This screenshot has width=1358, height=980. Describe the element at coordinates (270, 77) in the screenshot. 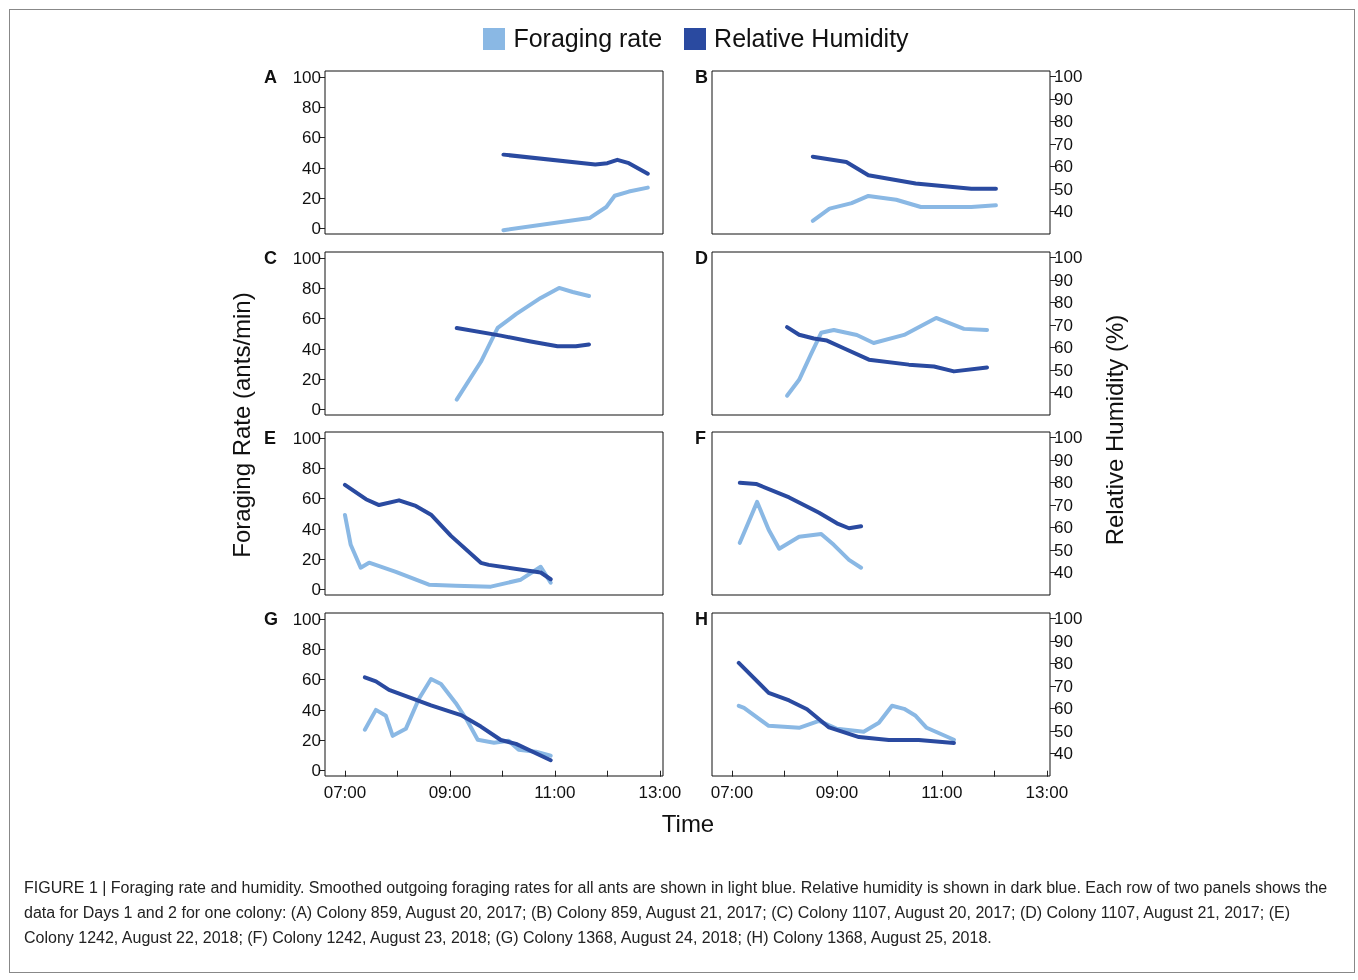

I see `chart-title: A` at that location.